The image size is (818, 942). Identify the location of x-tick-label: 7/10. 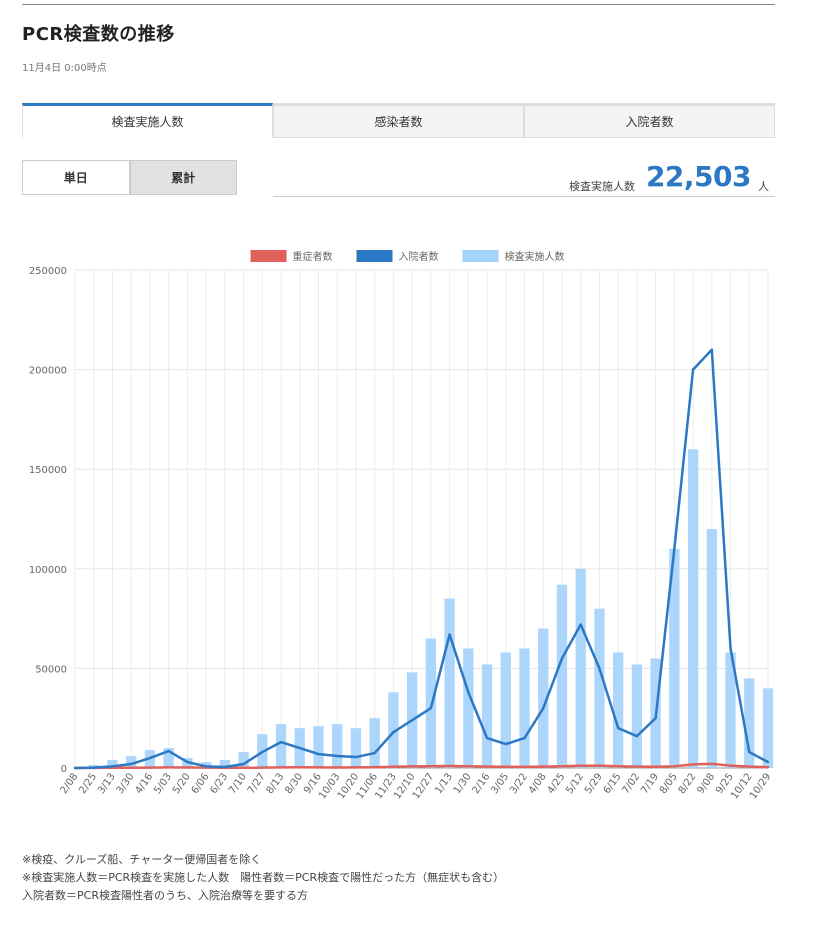
(238, 783).